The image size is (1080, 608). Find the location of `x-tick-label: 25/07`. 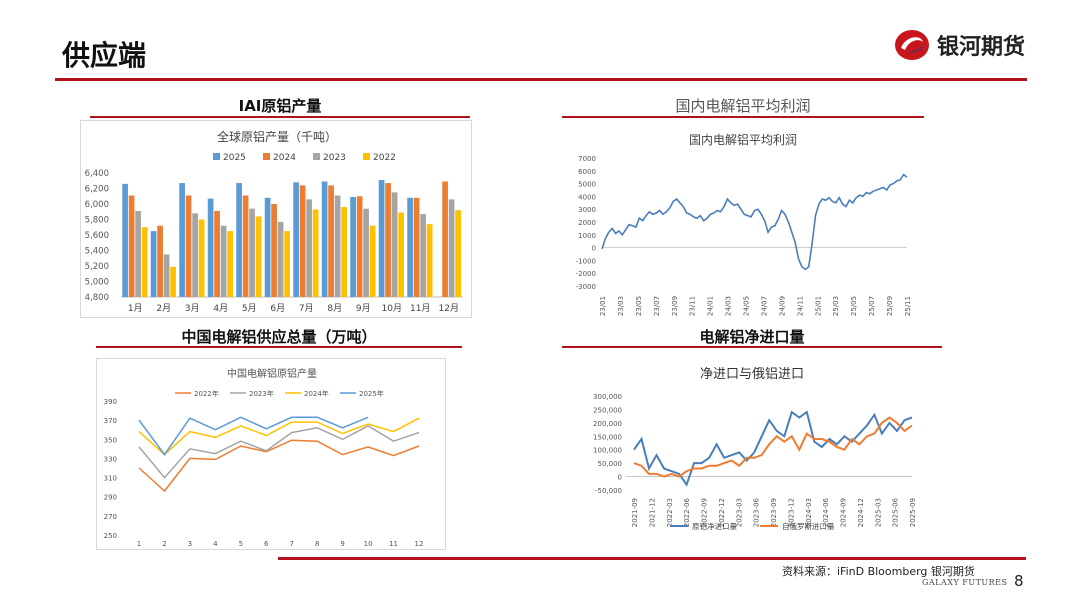

x-tick-label: 25/07 is located at coordinates (872, 306).